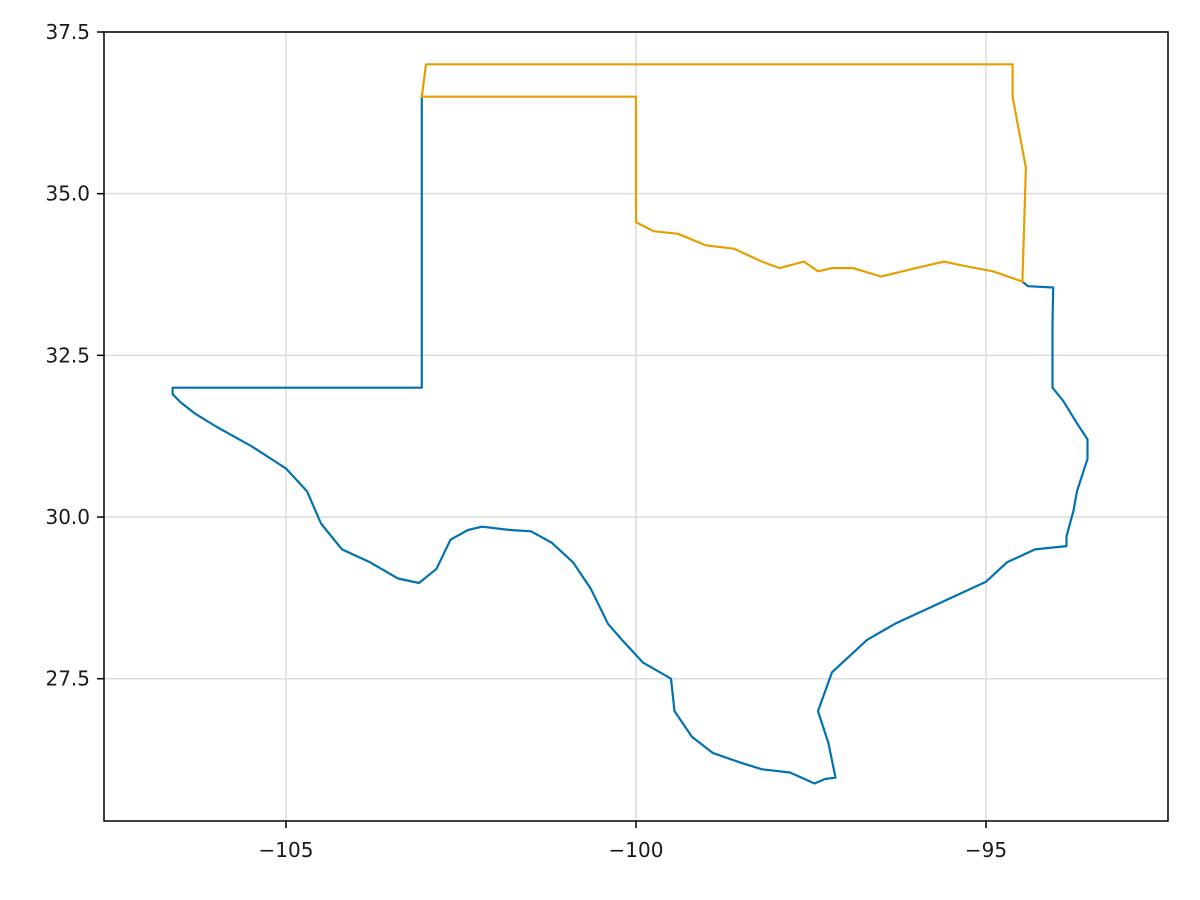 Image resolution: width=1200 pixels, height=900 pixels. Describe the element at coordinates (67, 679) in the screenshot. I see `y-tick-label-0: 27.5` at that location.